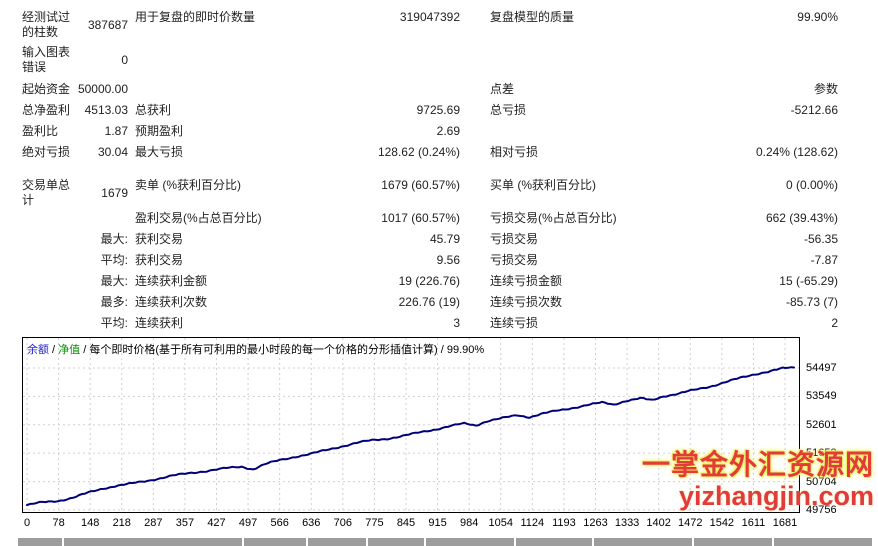  What do you see at coordinates (216, 523) in the screenshot?
I see `x-axis-label: 427` at bounding box center [216, 523].